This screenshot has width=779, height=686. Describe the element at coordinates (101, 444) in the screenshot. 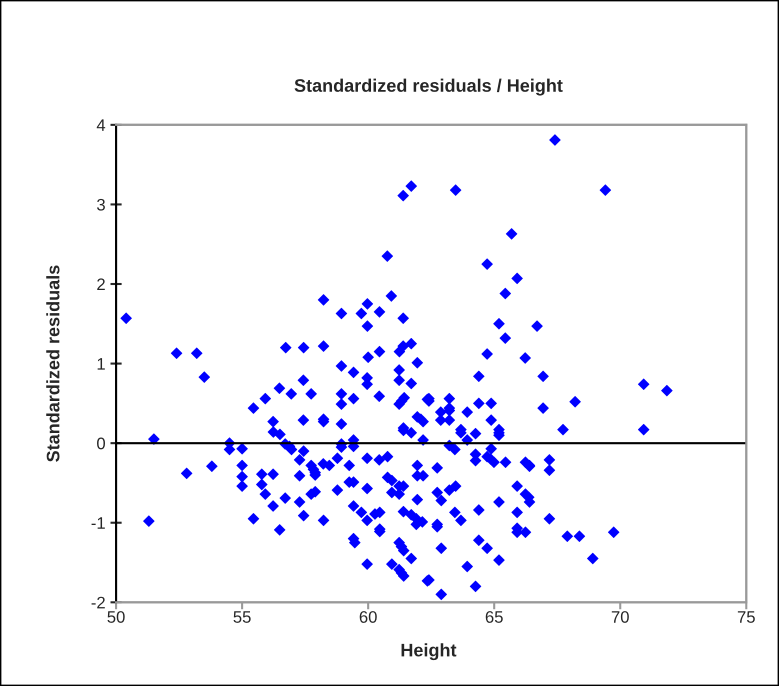

I see `y-tick-label: 0` at that location.